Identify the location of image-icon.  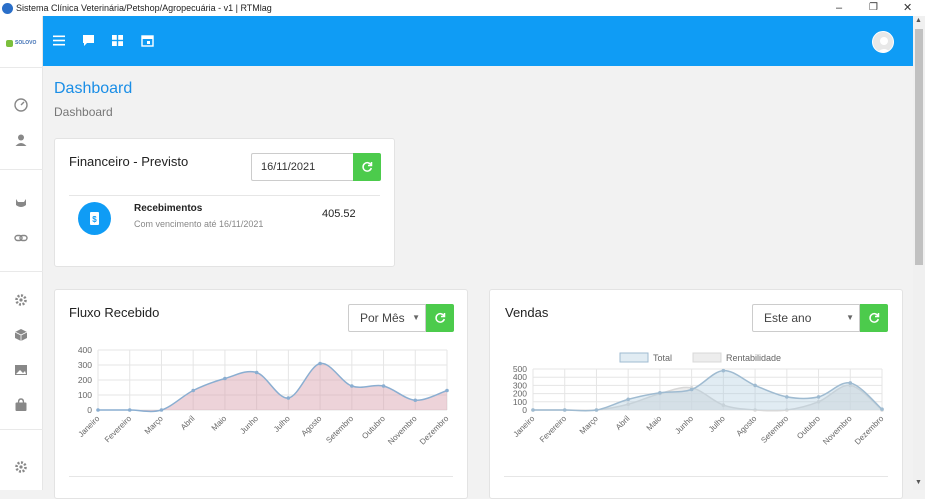
(21, 370).